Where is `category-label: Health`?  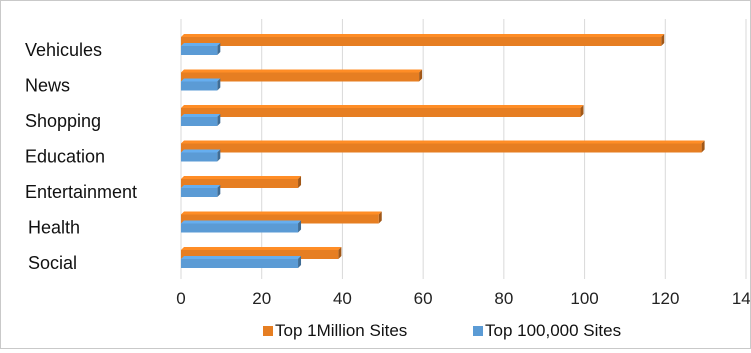
category-label: Health is located at coordinates (54, 228).